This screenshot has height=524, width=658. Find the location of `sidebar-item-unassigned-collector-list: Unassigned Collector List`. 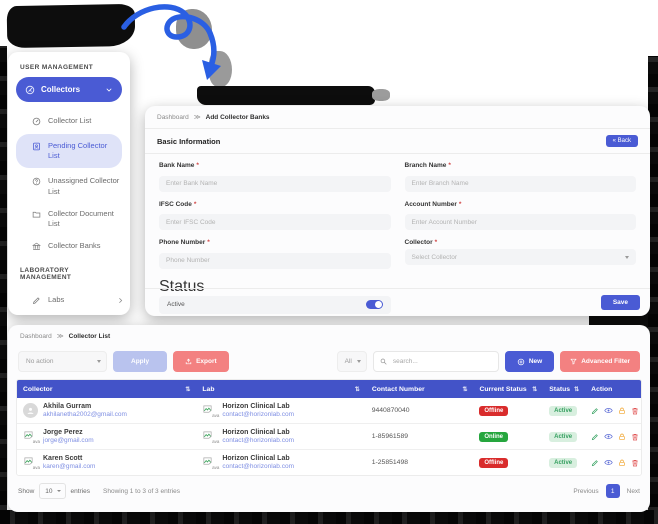

sidebar-item-unassigned-collector-list: Unassigned Collector List is located at coordinates (69, 186).